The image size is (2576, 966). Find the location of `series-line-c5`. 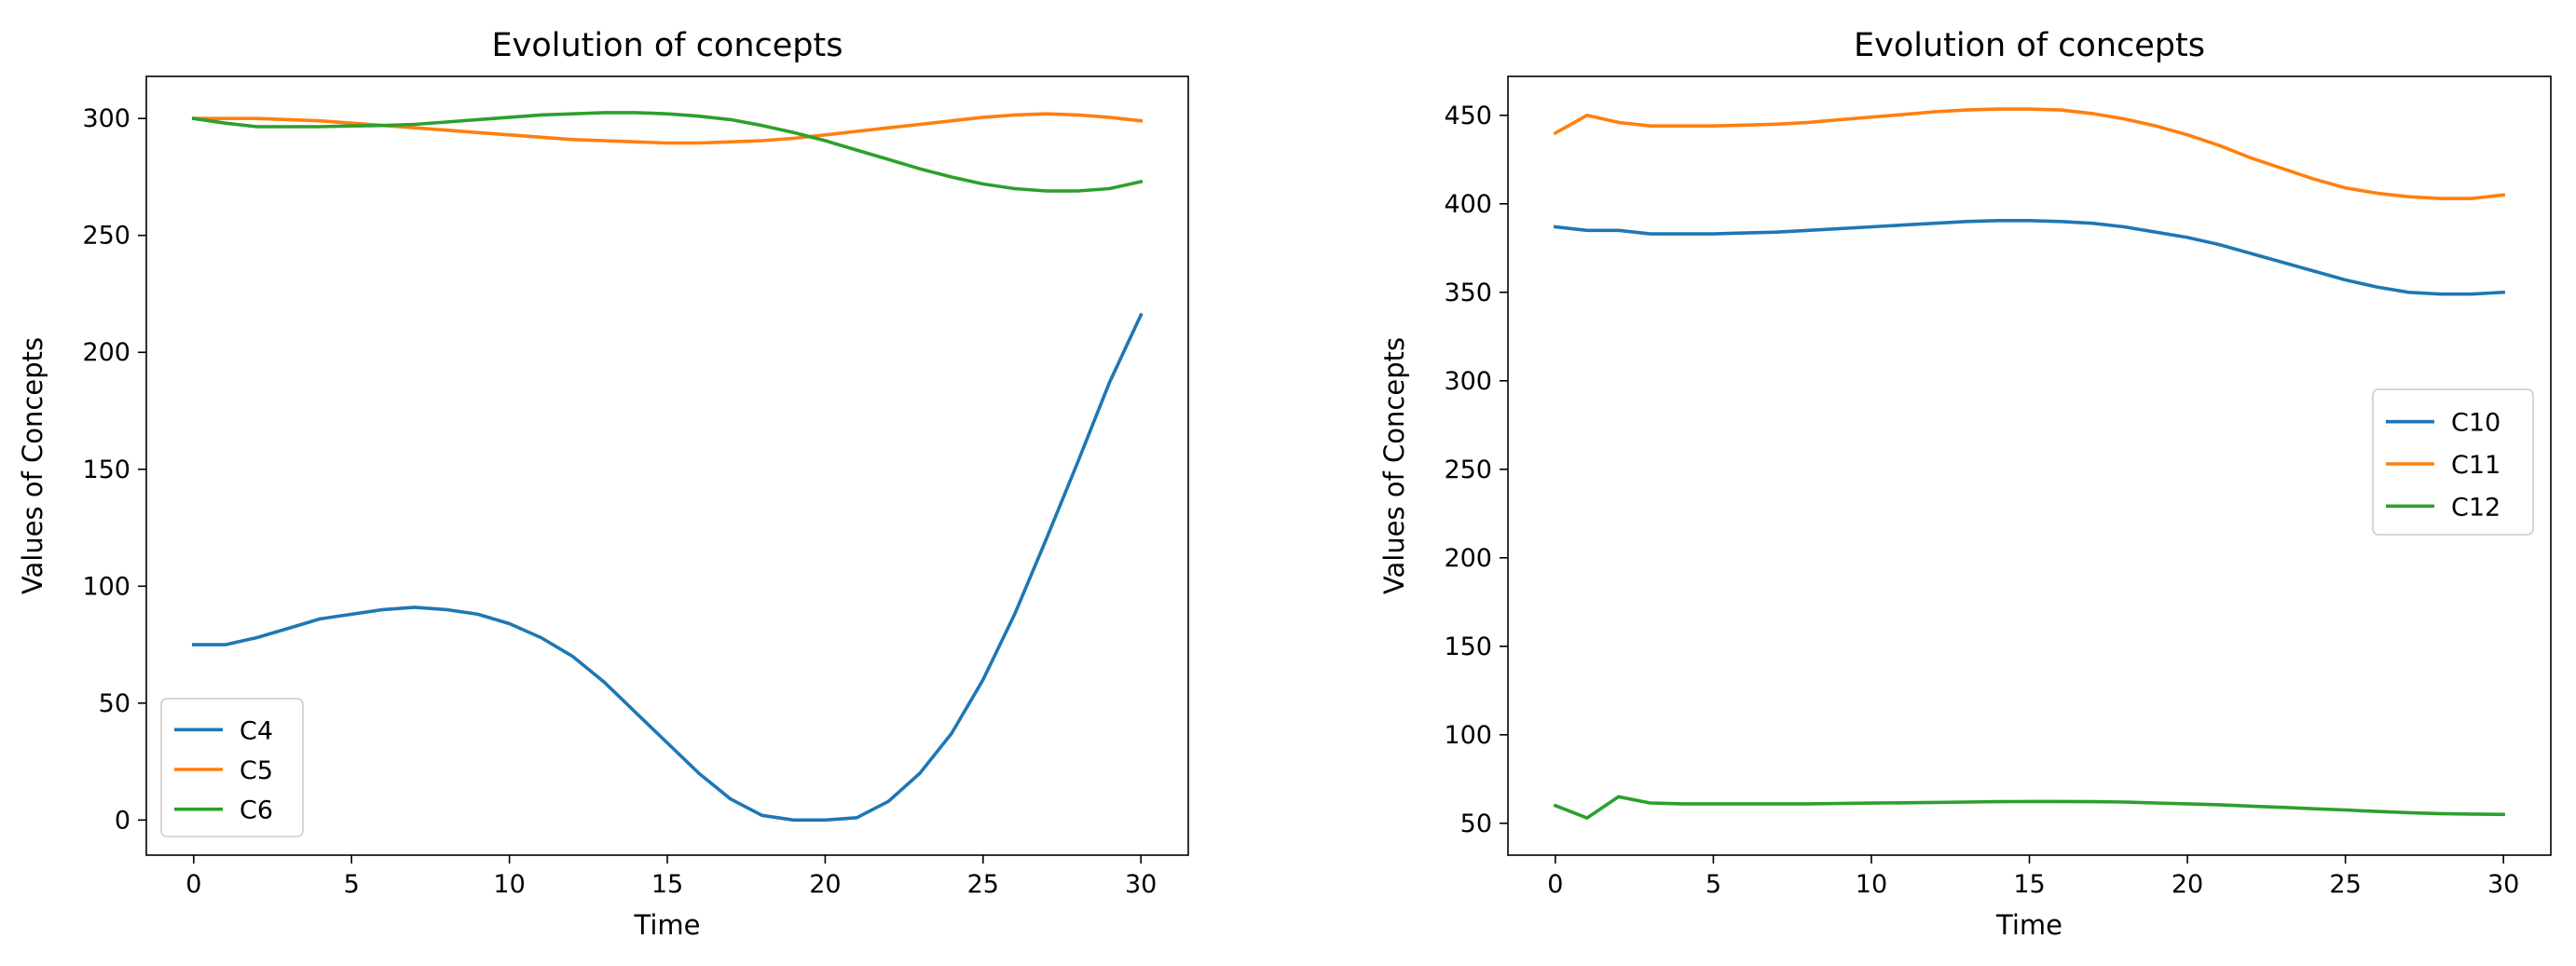

series-line-c5 is located at coordinates (668, 128).